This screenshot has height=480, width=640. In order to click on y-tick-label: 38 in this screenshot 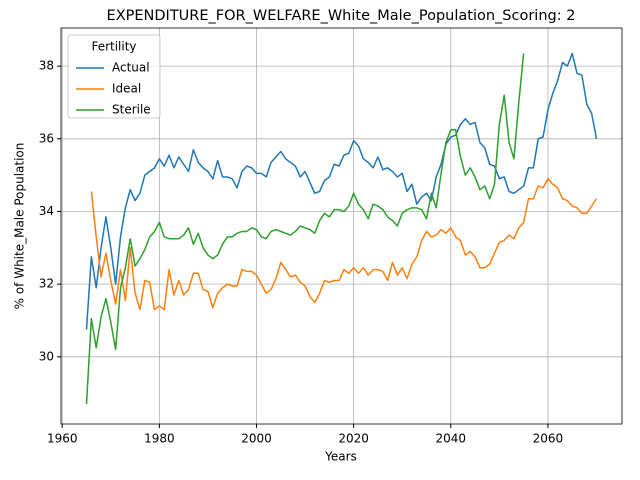, I will do `click(46, 66)`.